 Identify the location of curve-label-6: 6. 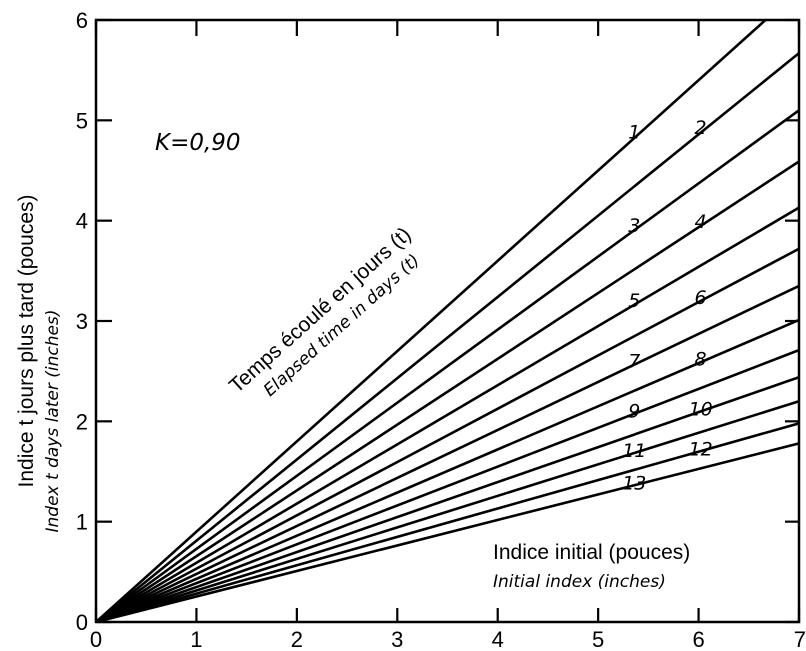
(701, 298).